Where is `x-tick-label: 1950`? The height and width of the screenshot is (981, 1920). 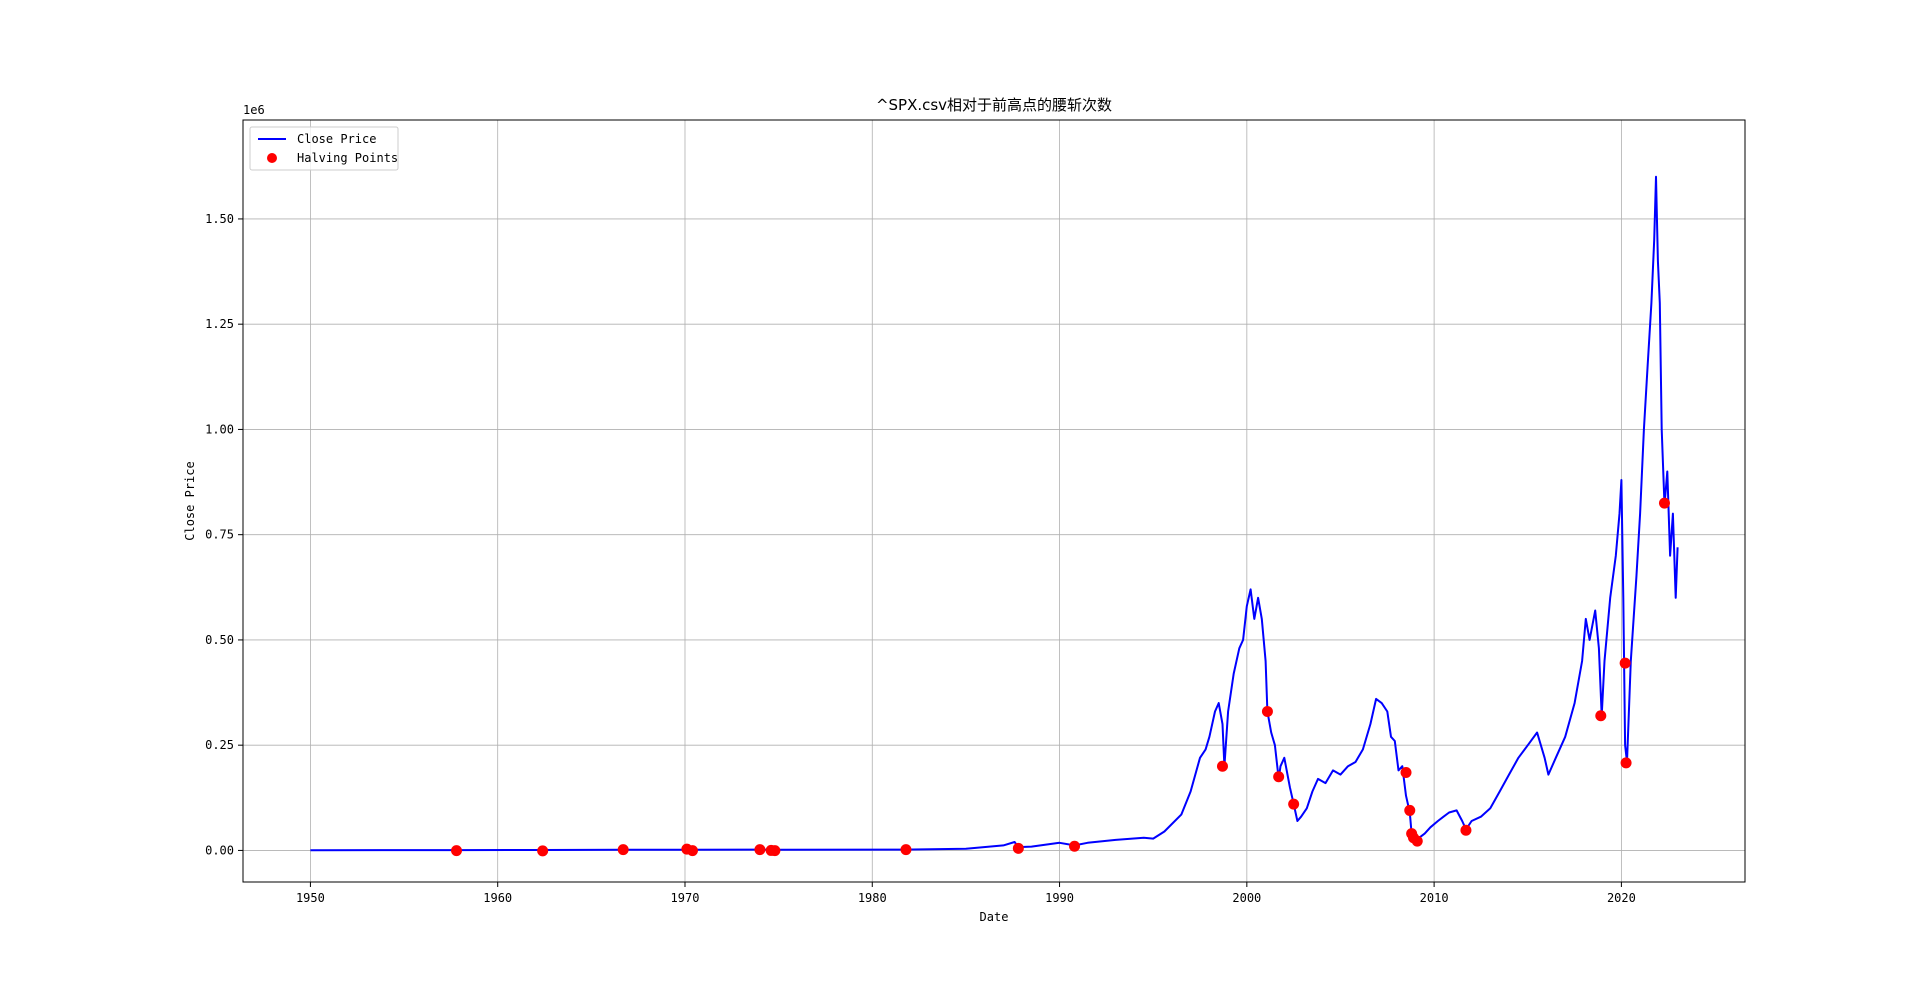
x-tick-label: 1950 is located at coordinates (310, 898).